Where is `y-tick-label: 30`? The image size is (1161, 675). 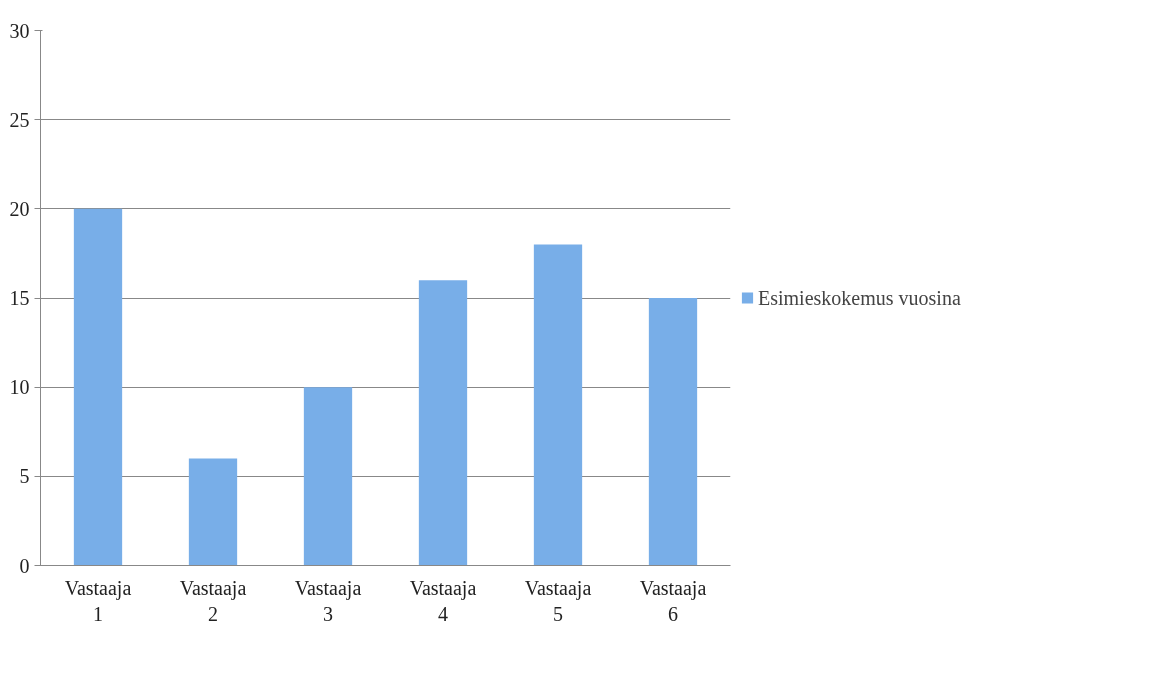
y-tick-label: 30 is located at coordinates (19, 30).